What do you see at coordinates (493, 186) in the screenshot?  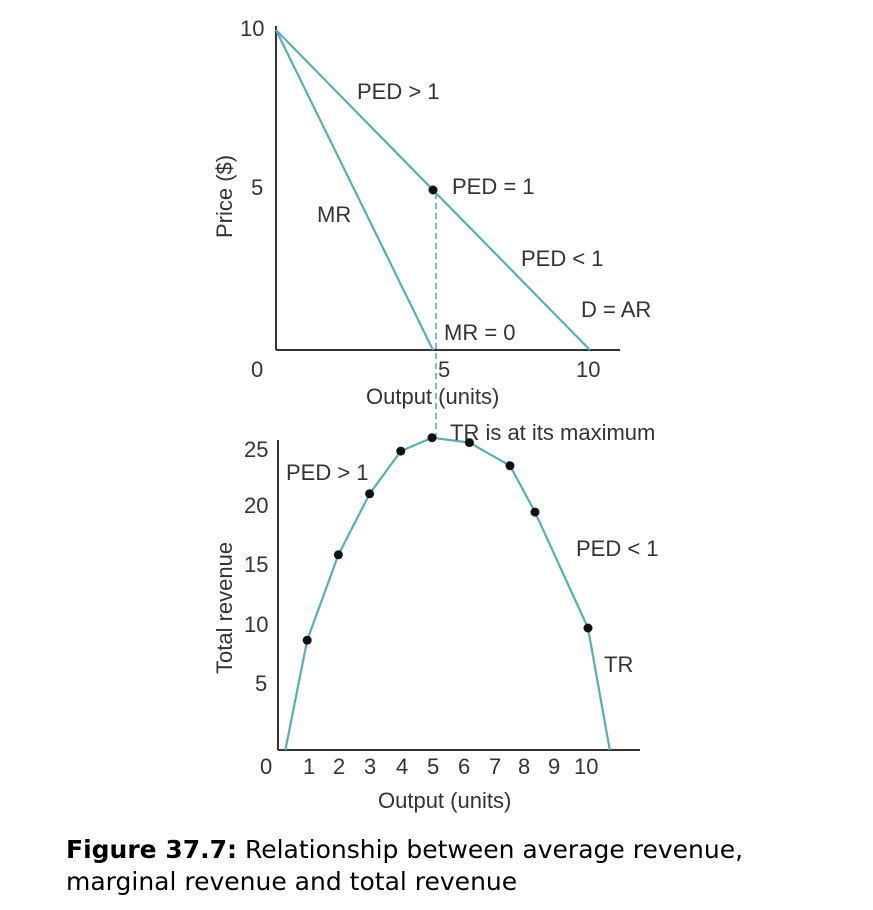 I see `ped-unit-label: PED = 1` at bounding box center [493, 186].